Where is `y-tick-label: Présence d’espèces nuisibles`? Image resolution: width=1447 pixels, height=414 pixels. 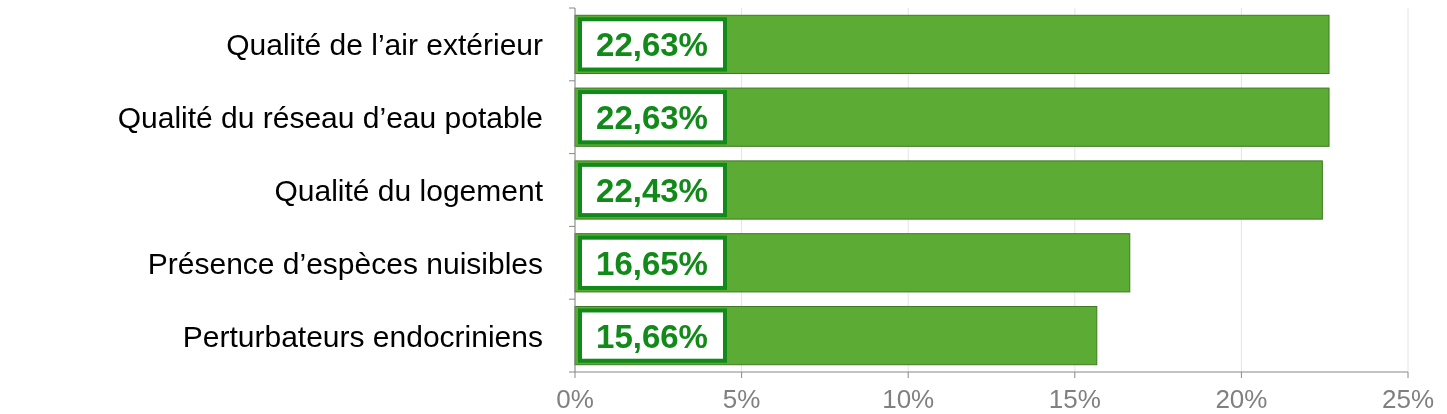
y-tick-label: Présence d’espèces nuisibles is located at coordinates (345, 263).